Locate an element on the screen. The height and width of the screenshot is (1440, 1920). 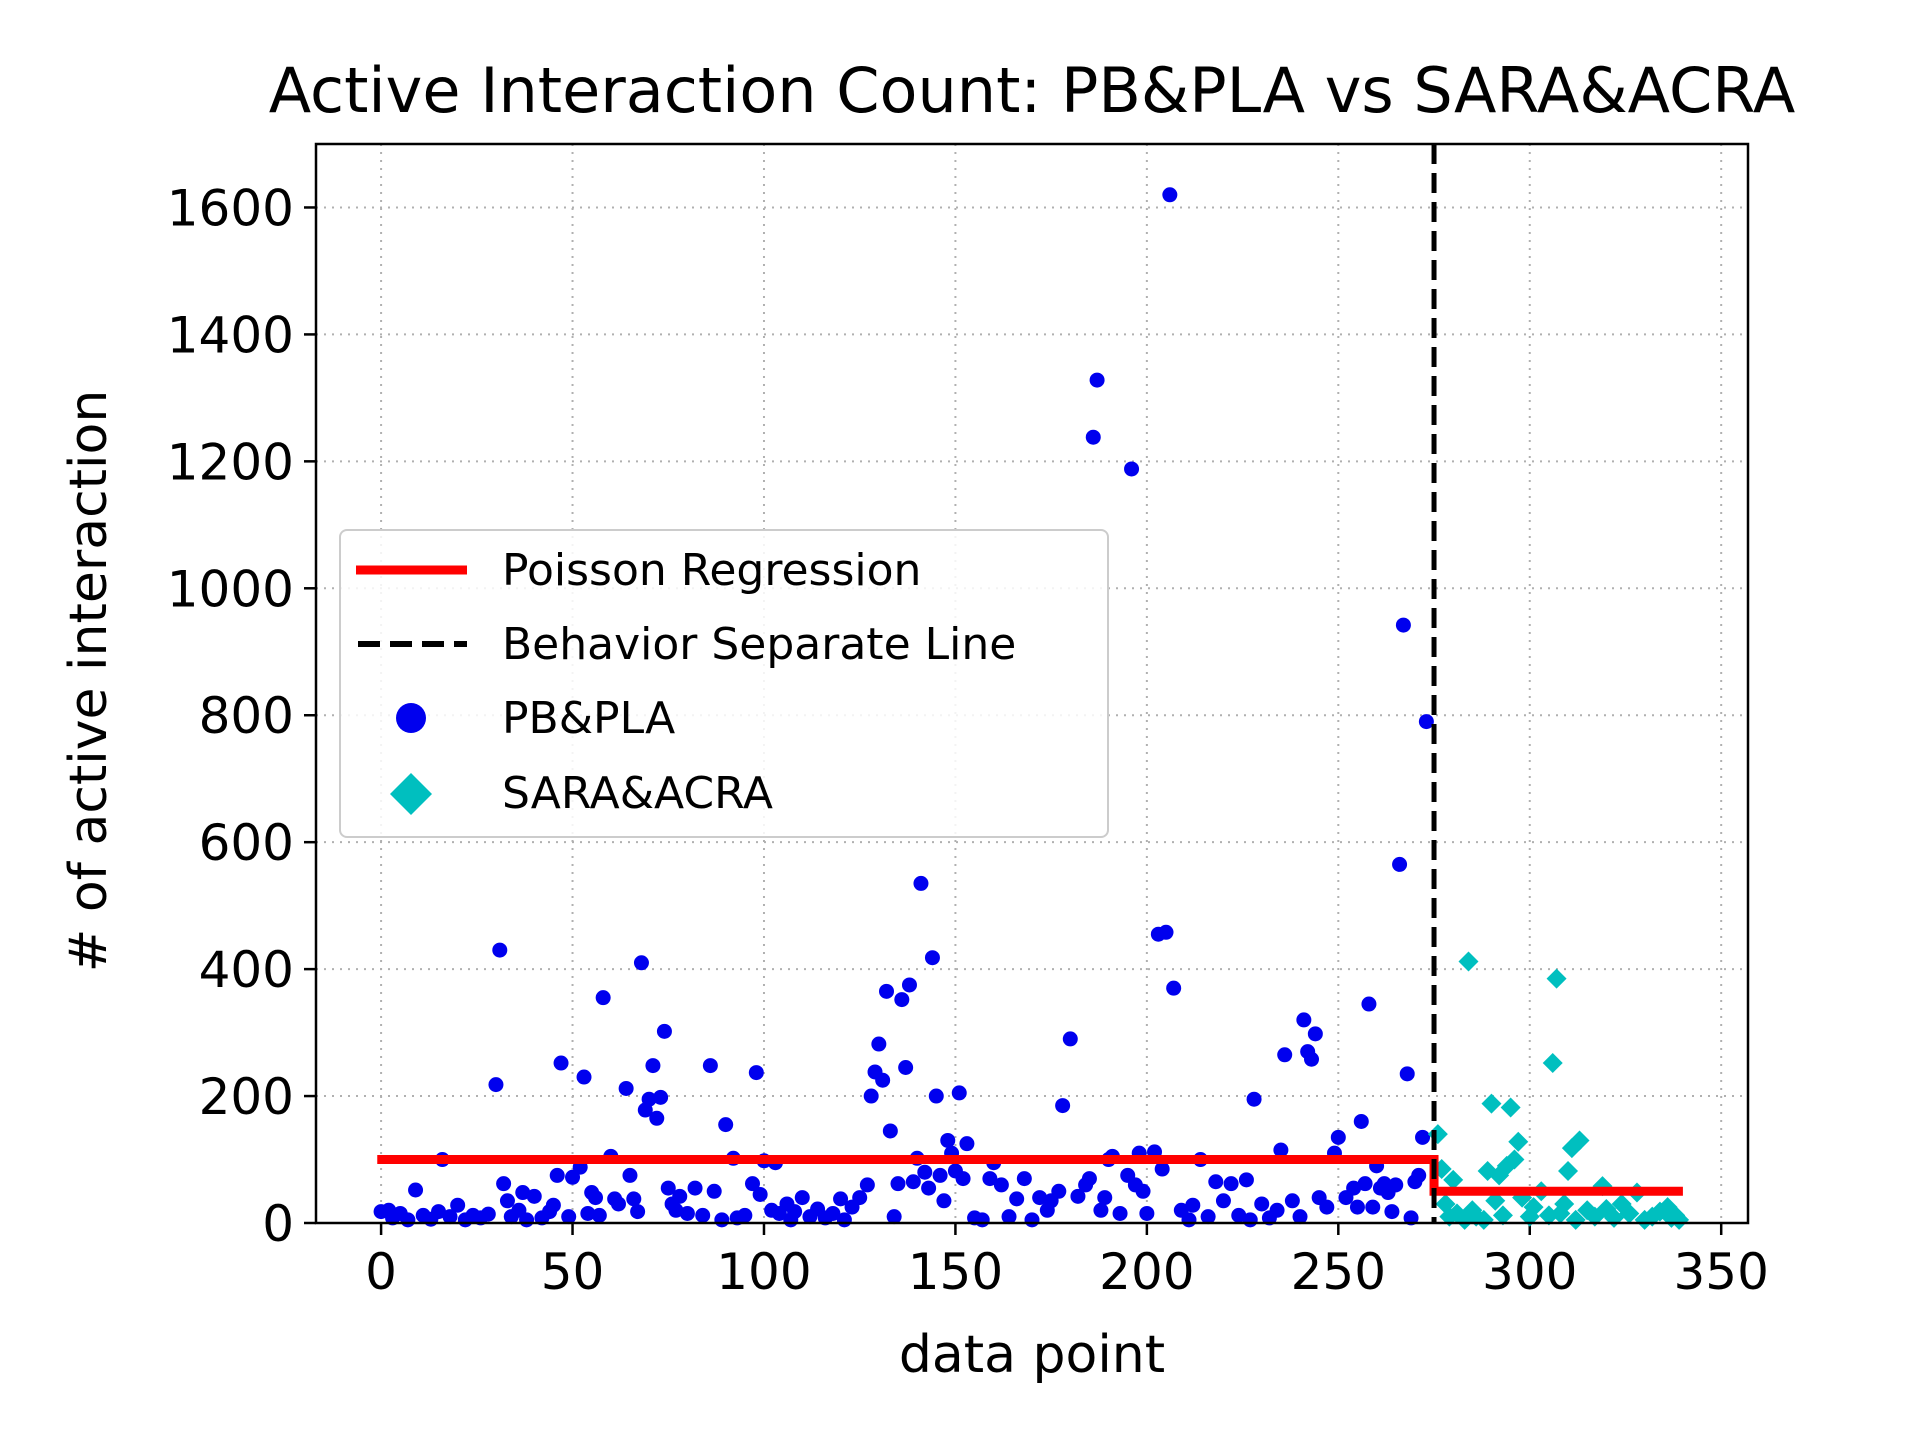
legend-marker-pb-pla is located at coordinates (411, 718).